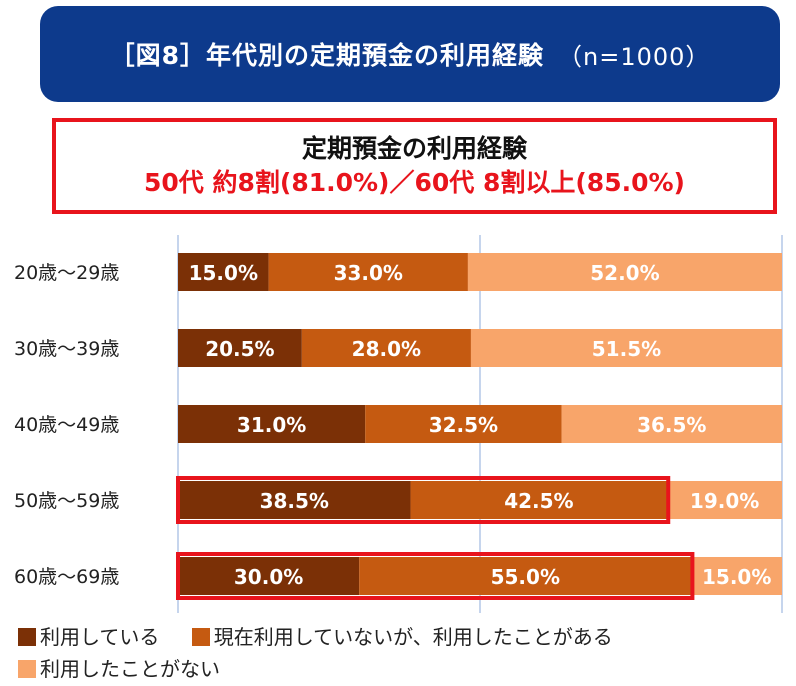 The image size is (796, 686). Describe the element at coordinates (414, 182) in the screenshot. I see `highlight-summary: 50代 約8割(81.0%)／60代 8割以上(85.0%)` at that location.